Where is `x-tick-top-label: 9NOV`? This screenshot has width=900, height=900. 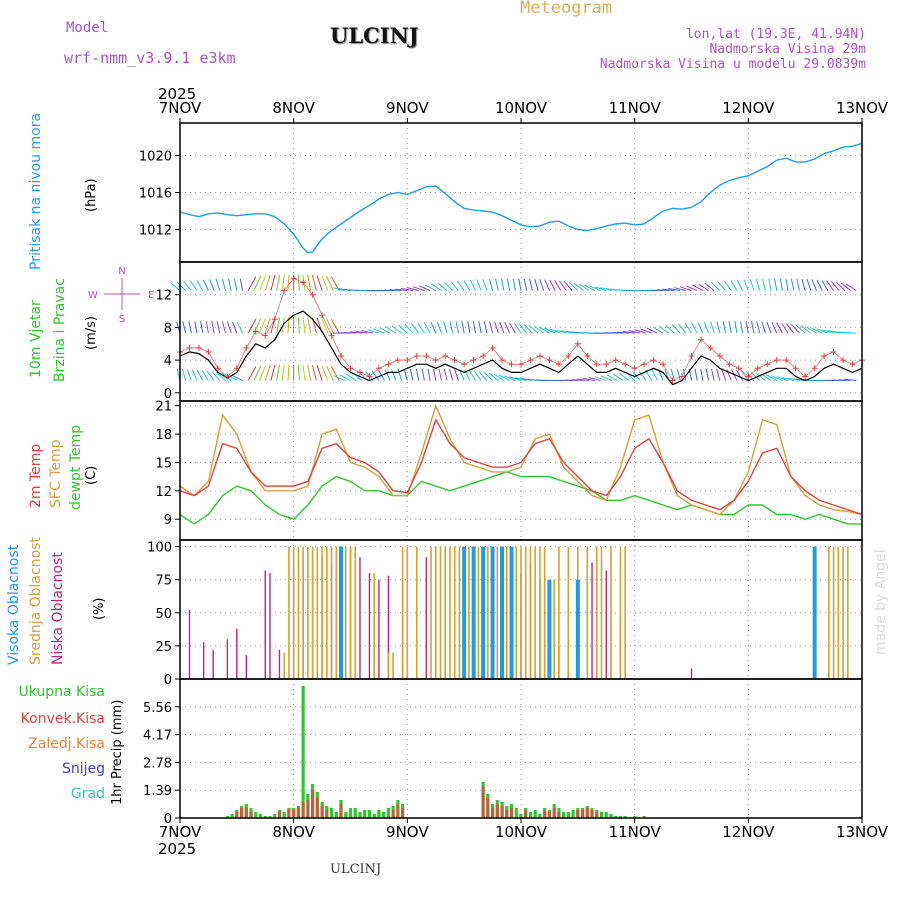
x-tick-top-label: 9NOV is located at coordinates (407, 108).